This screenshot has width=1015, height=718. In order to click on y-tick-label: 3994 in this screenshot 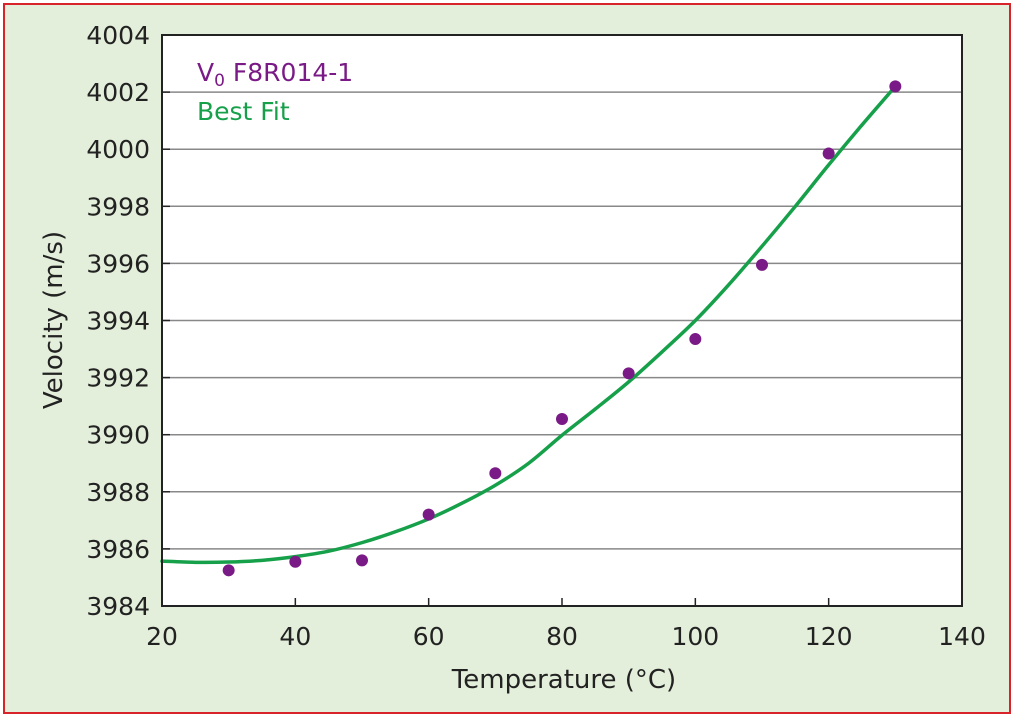, I will do `click(118, 321)`.